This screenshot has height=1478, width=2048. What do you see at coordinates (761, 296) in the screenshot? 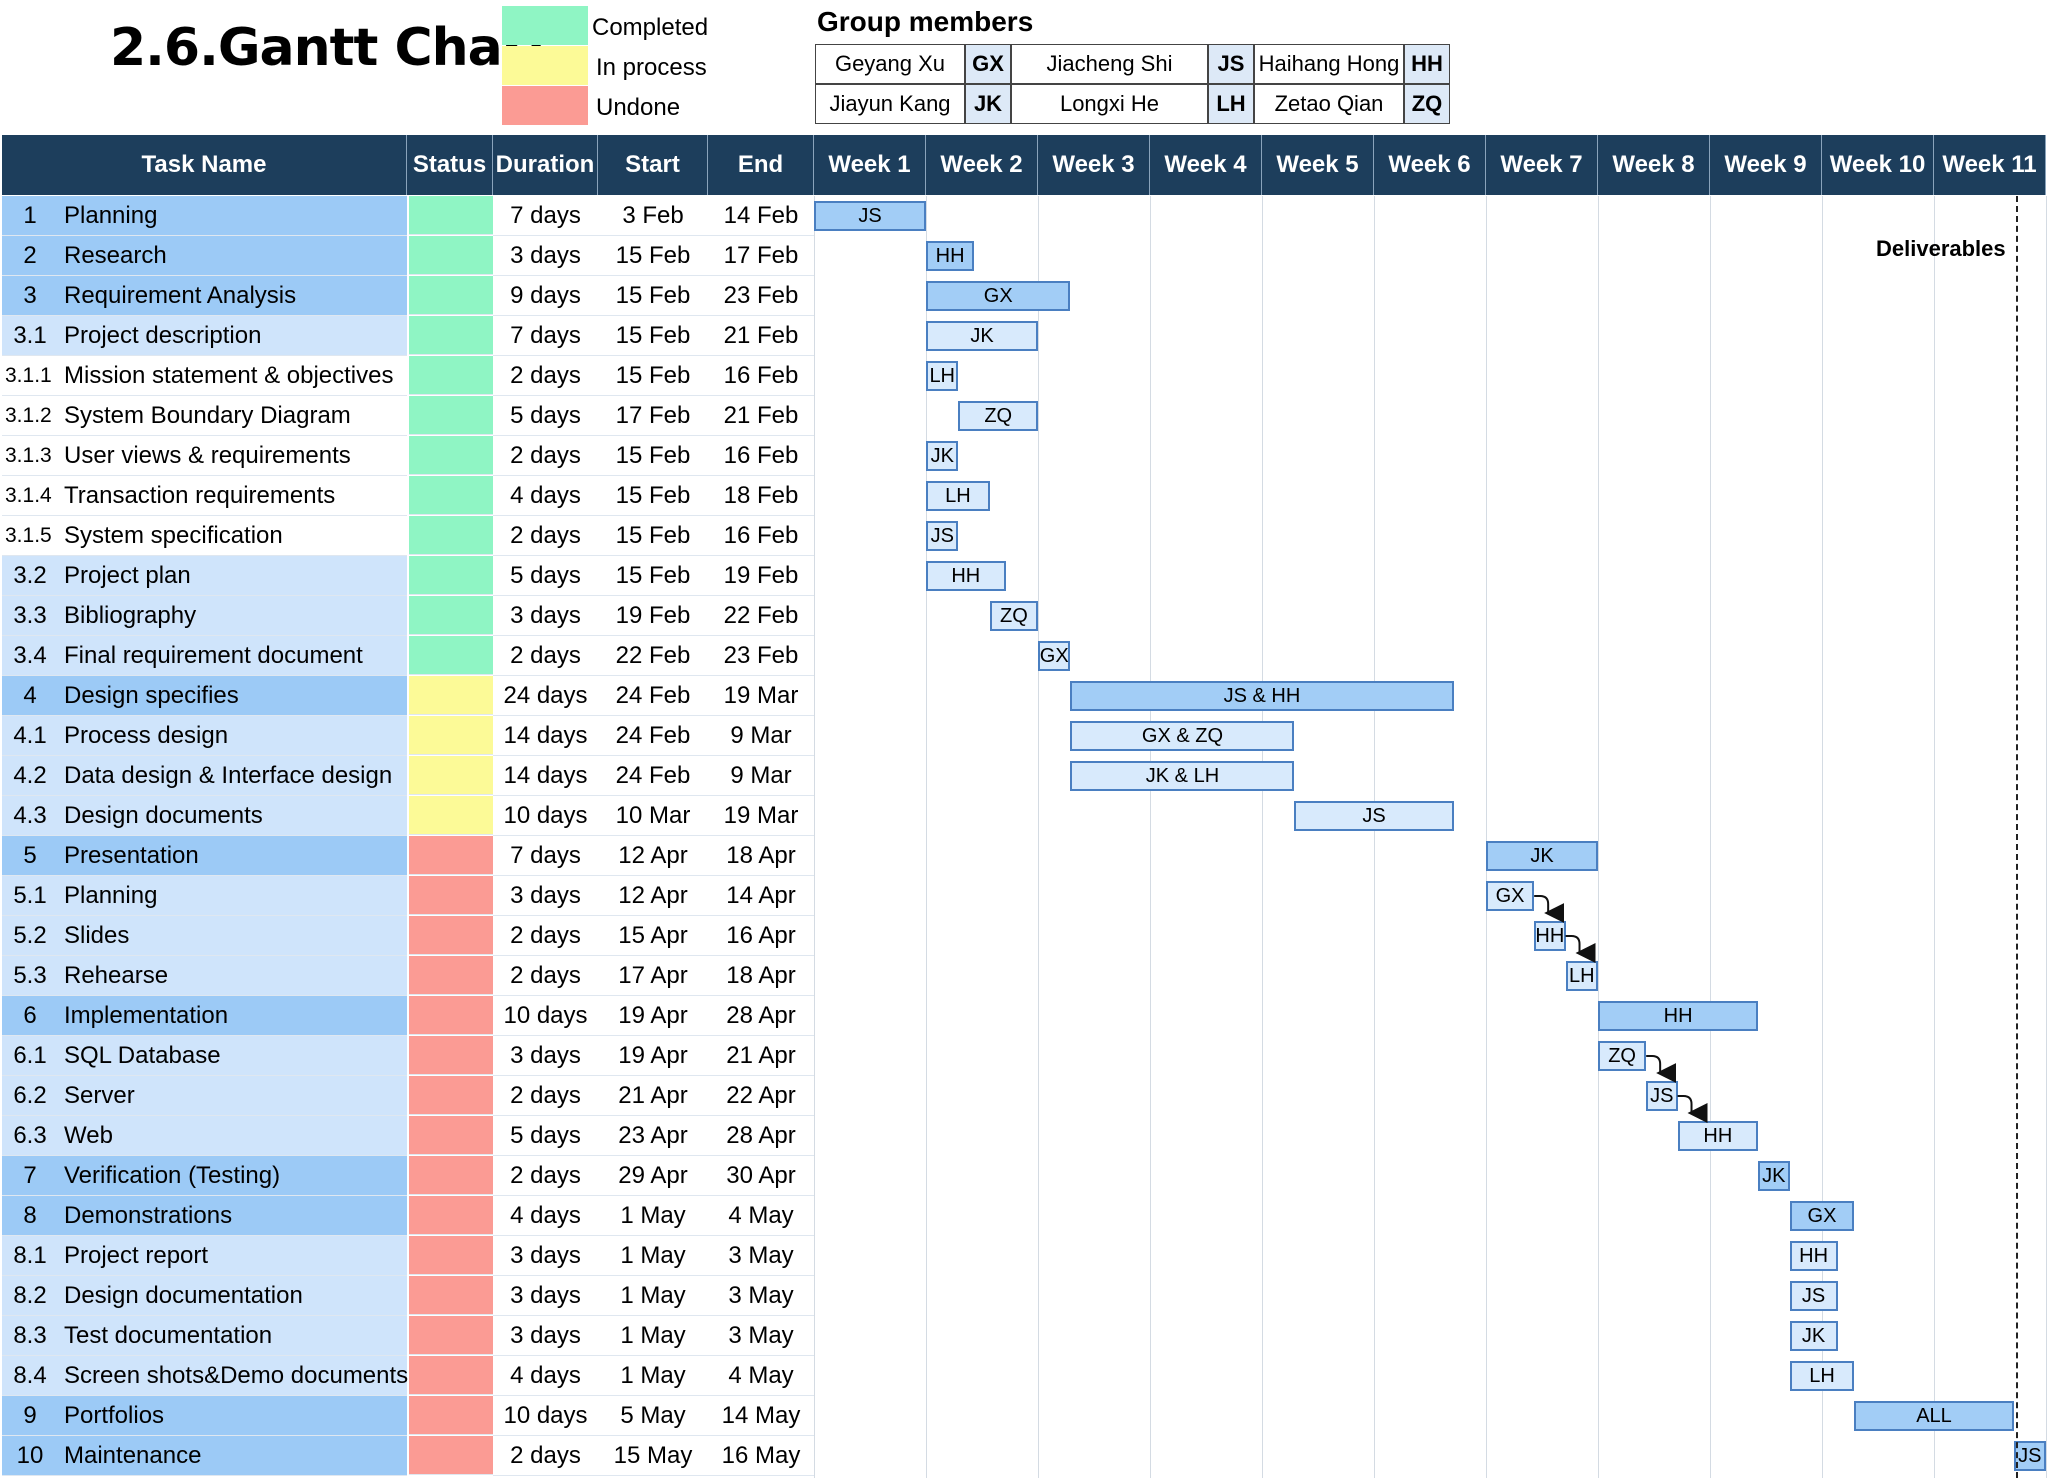
I see `task-end: 23 Feb` at bounding box center [761, 296].